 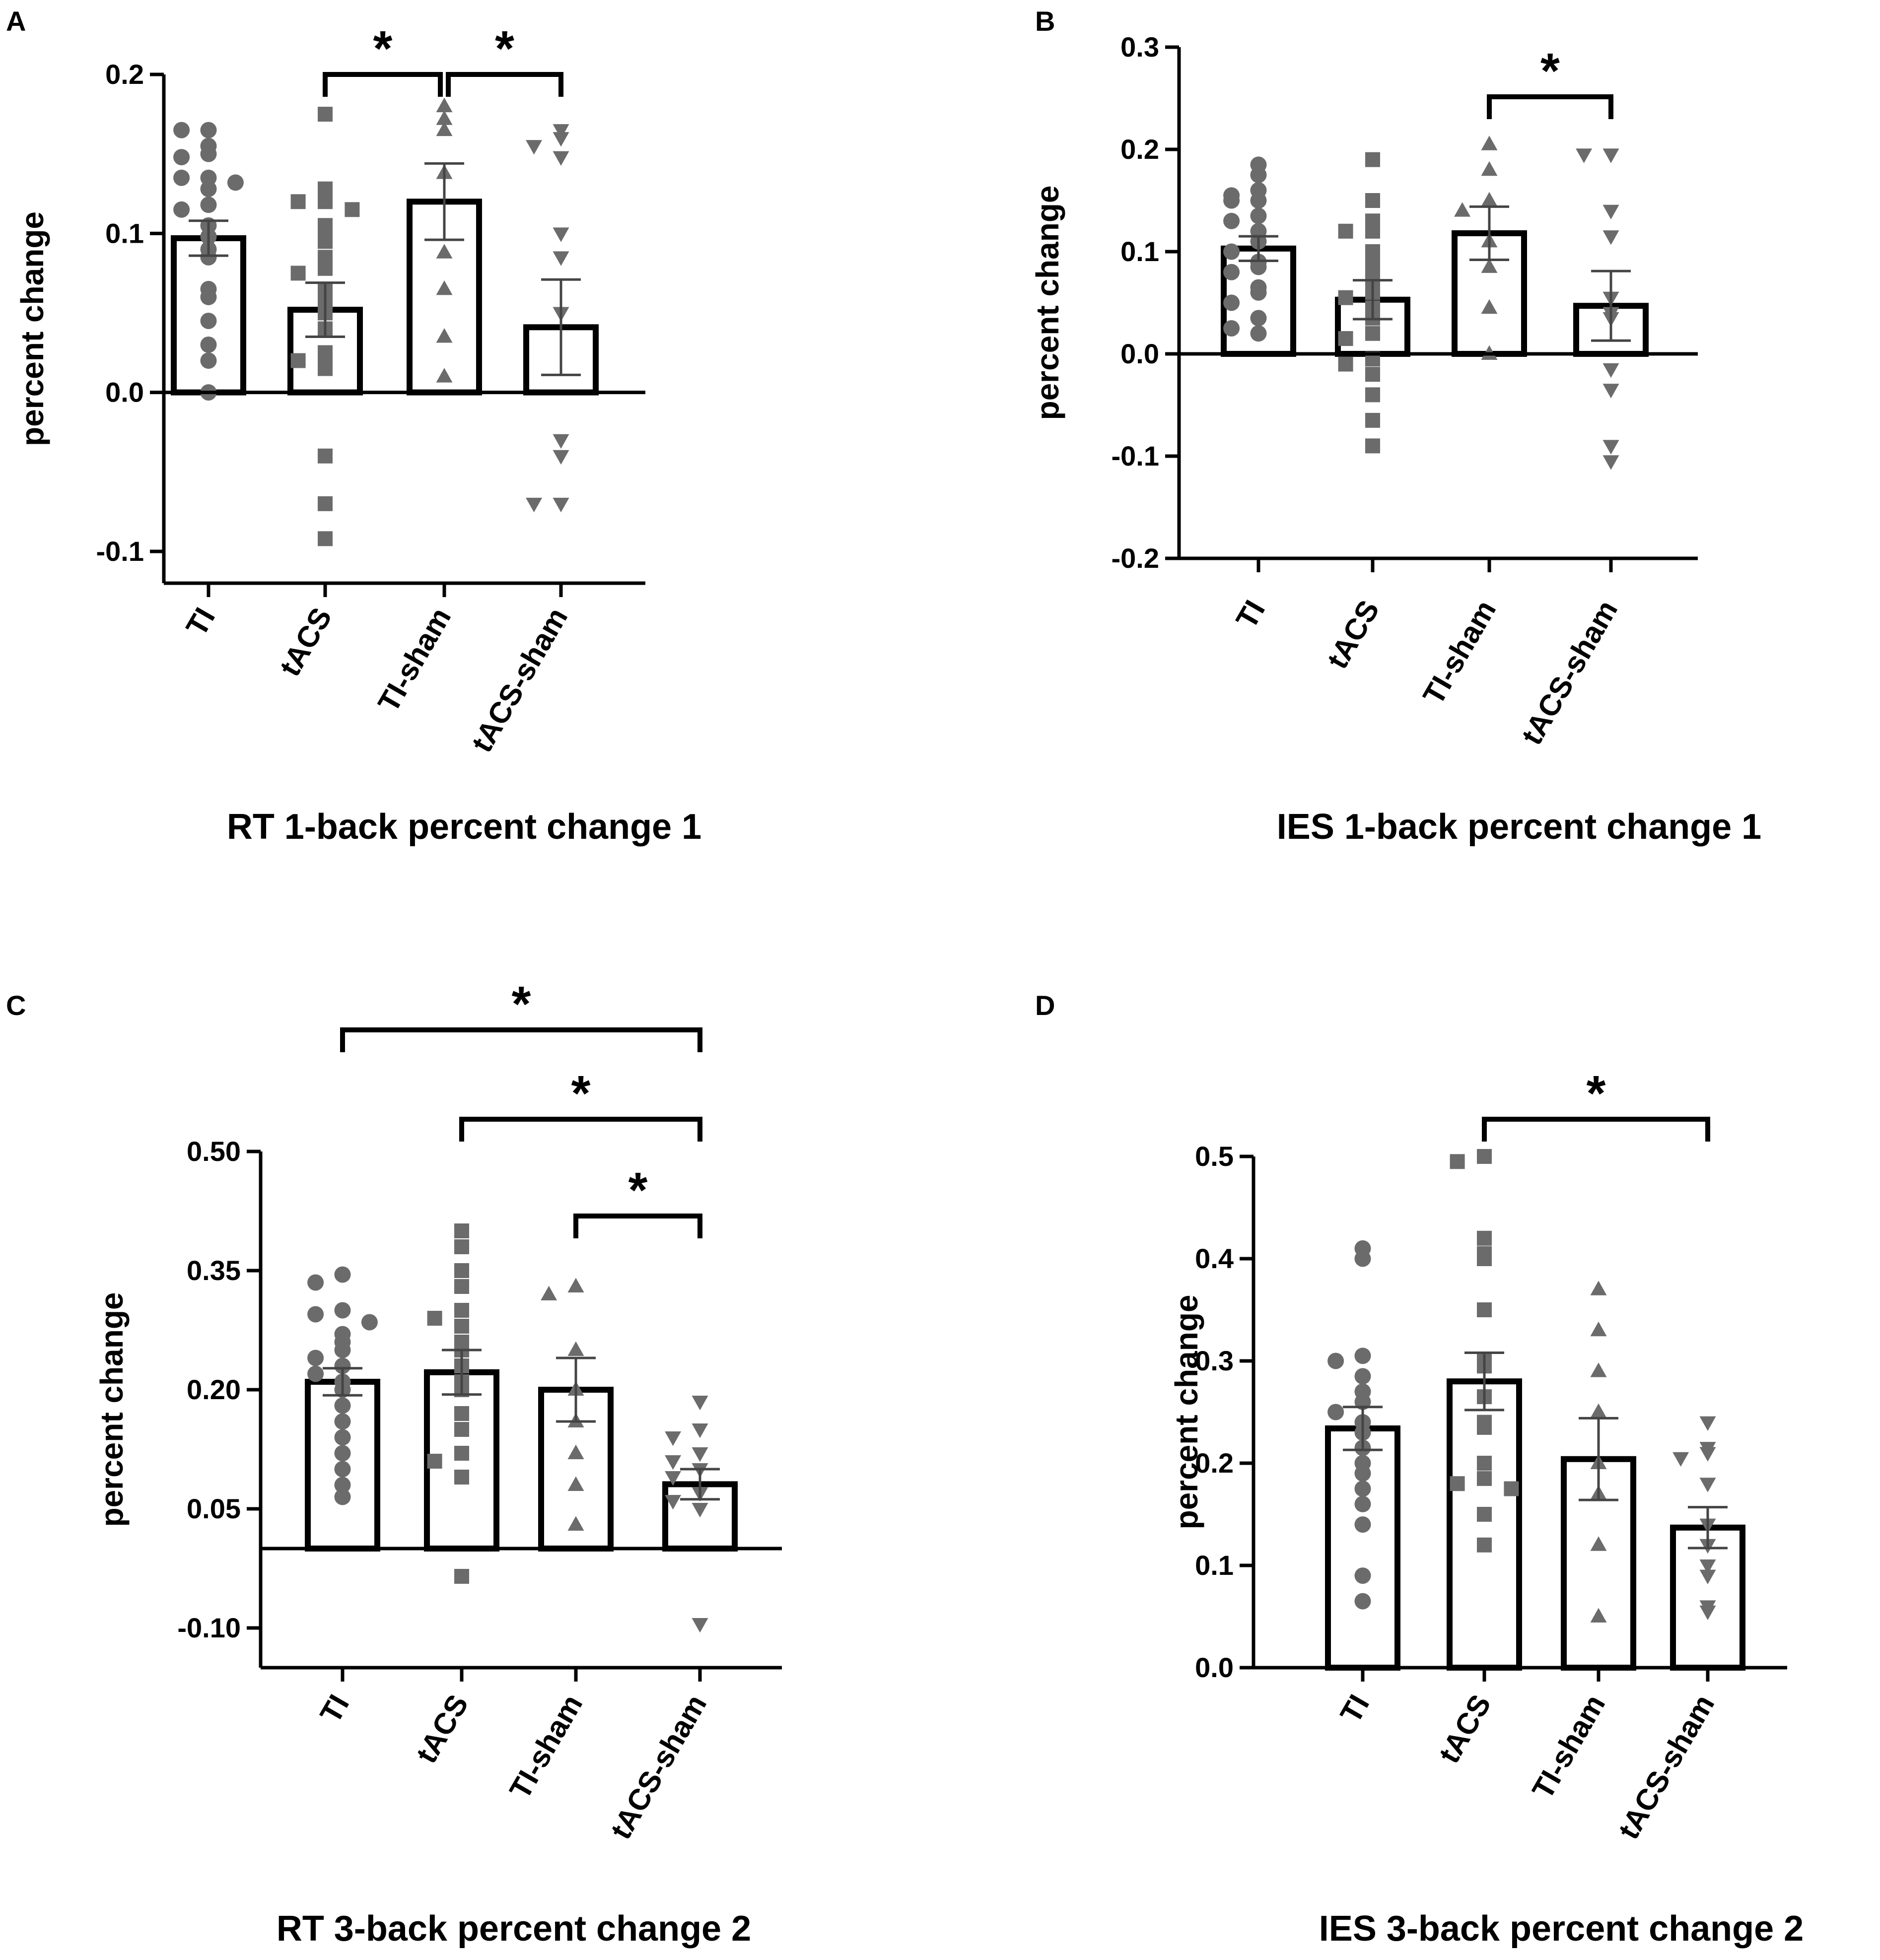 I want to click on y-tick-label: 0.4, so click(x=1215, y=1258).